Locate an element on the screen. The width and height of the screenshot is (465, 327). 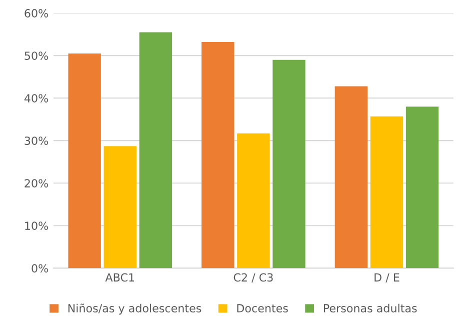
legend-label: Personas adultas is located at coordinates (370, 308).